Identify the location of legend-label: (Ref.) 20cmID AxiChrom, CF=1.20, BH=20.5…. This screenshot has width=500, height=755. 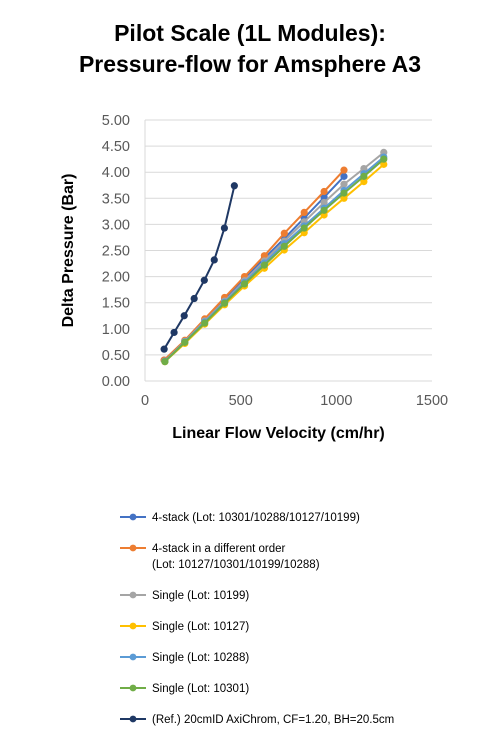
(273, 720).